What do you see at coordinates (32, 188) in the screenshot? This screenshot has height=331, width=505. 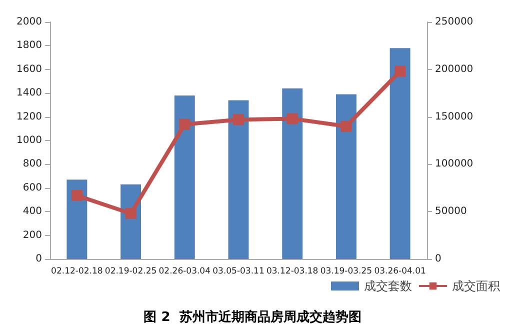 I see `y-tick-label: 600` at bounding box center [32, 188].